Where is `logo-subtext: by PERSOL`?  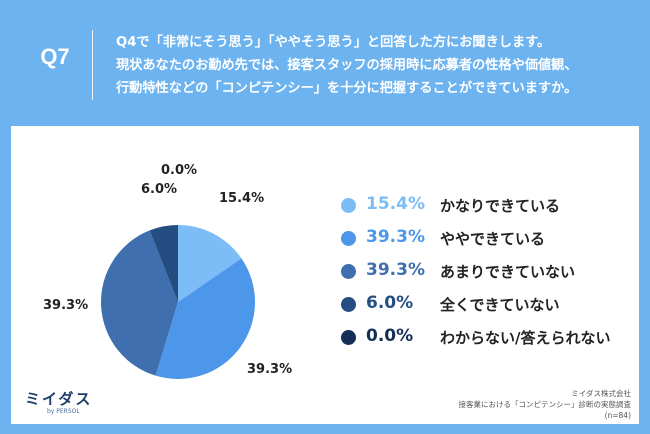 logo-subtext: by PERSOL is located at coordinates (63, 411).